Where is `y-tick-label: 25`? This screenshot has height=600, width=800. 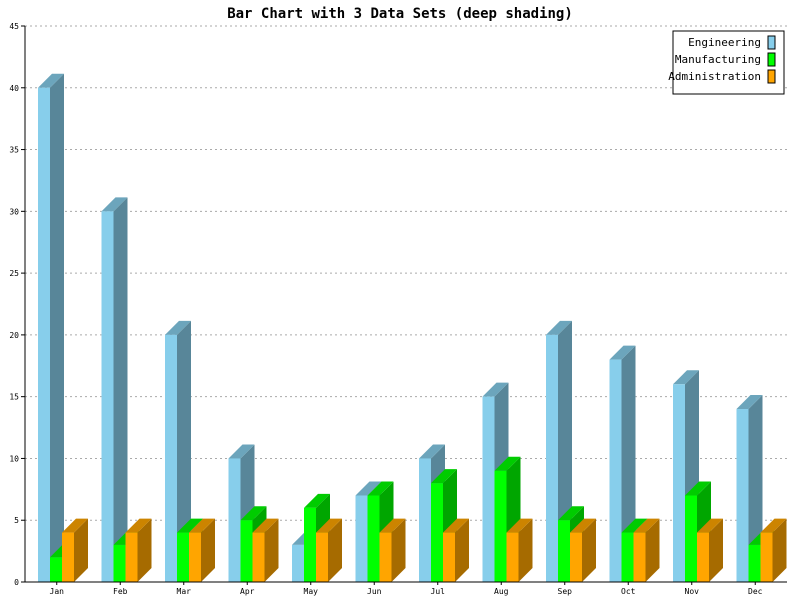
y-tick-label: 25 is located at coordinates (14, 273).